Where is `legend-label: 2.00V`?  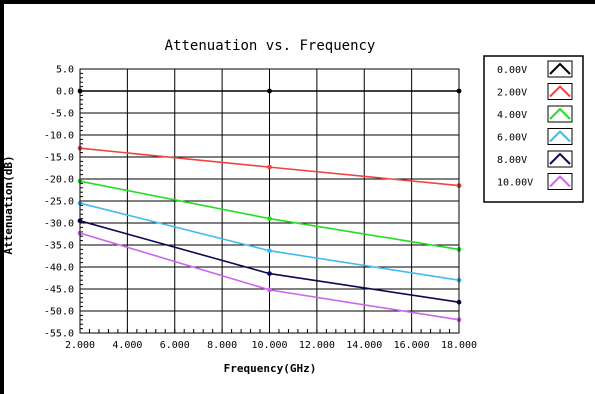
legend-label: 2.00V is located at coordinates (512, 93).